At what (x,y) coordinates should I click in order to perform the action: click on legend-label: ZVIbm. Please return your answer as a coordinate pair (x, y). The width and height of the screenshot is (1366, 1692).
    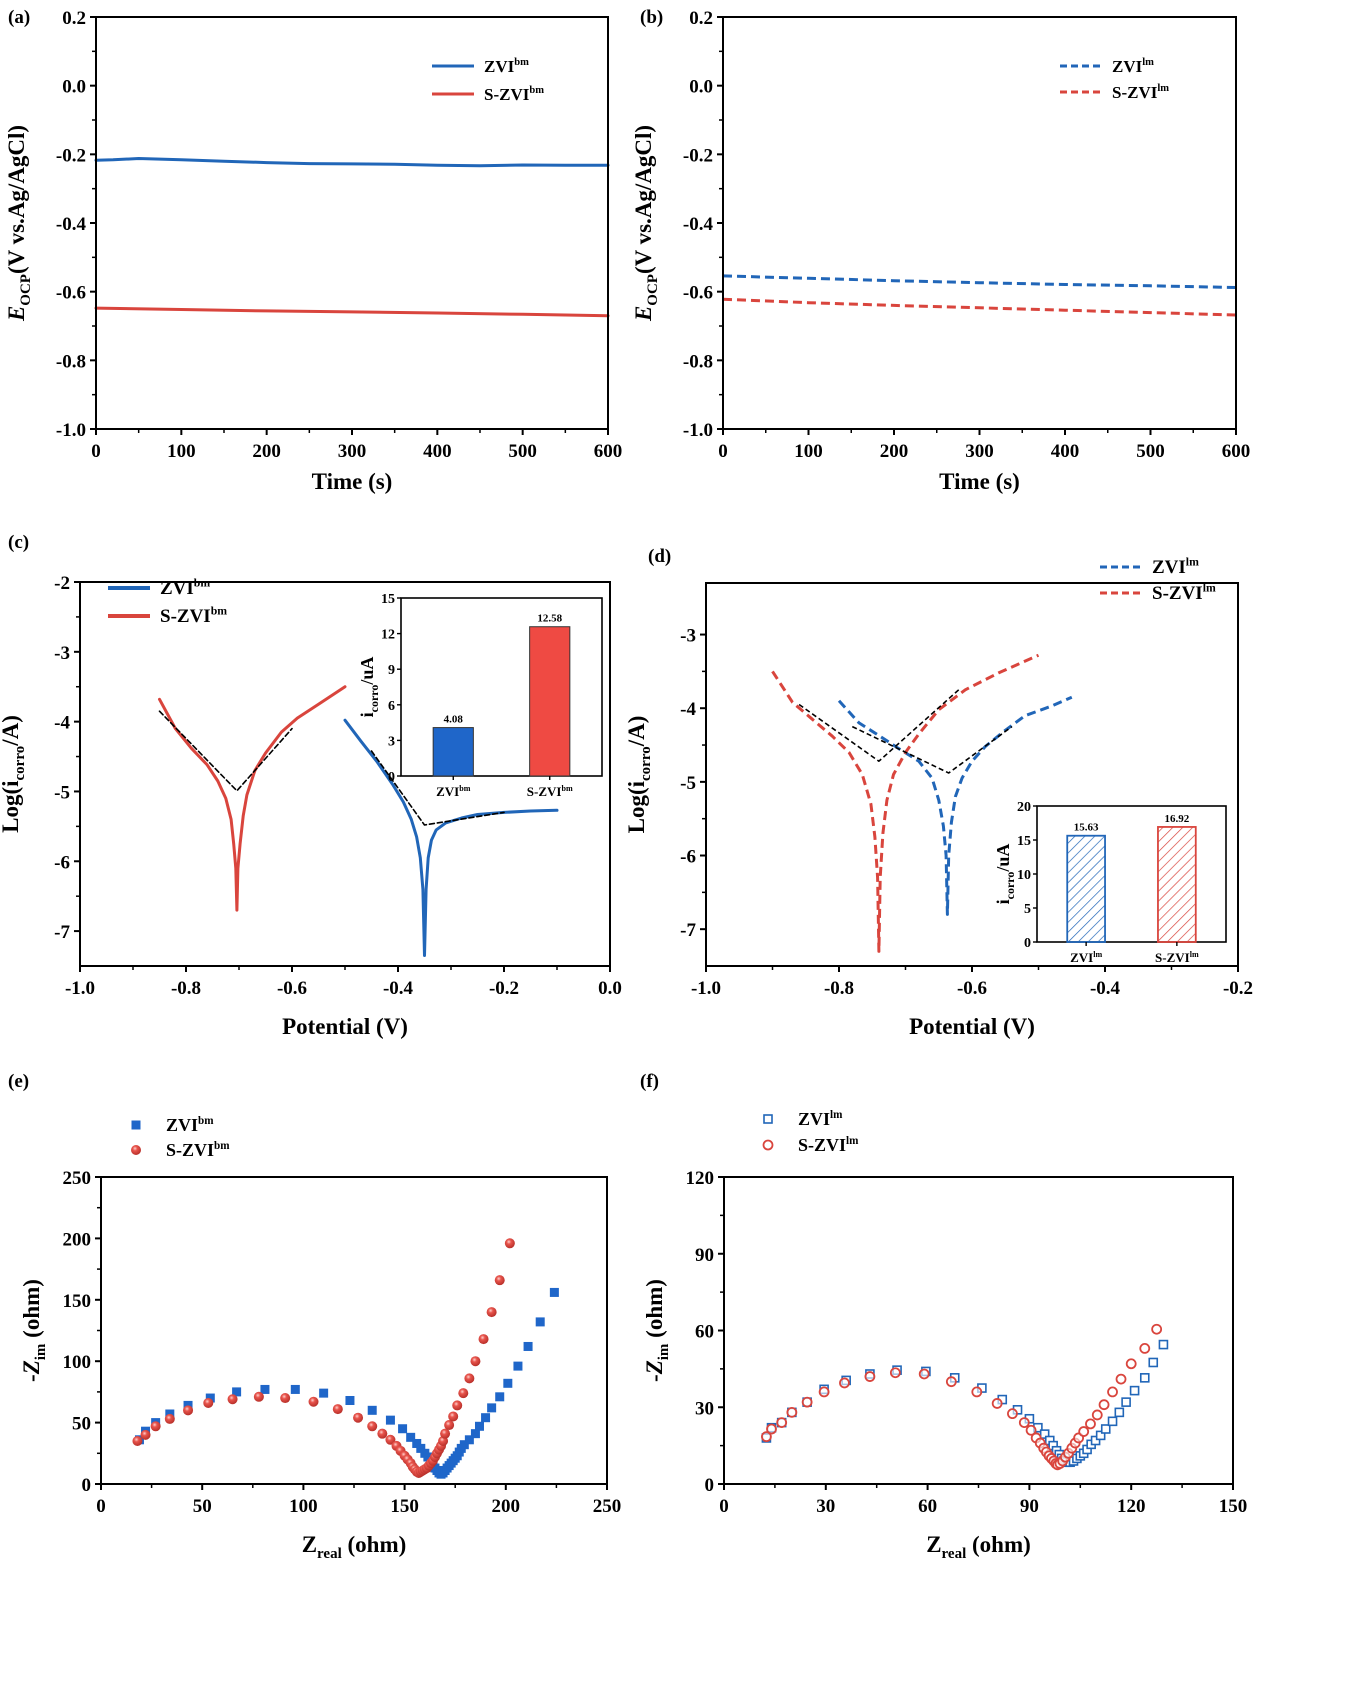
    Looking at the image, I should click on (506, 66).